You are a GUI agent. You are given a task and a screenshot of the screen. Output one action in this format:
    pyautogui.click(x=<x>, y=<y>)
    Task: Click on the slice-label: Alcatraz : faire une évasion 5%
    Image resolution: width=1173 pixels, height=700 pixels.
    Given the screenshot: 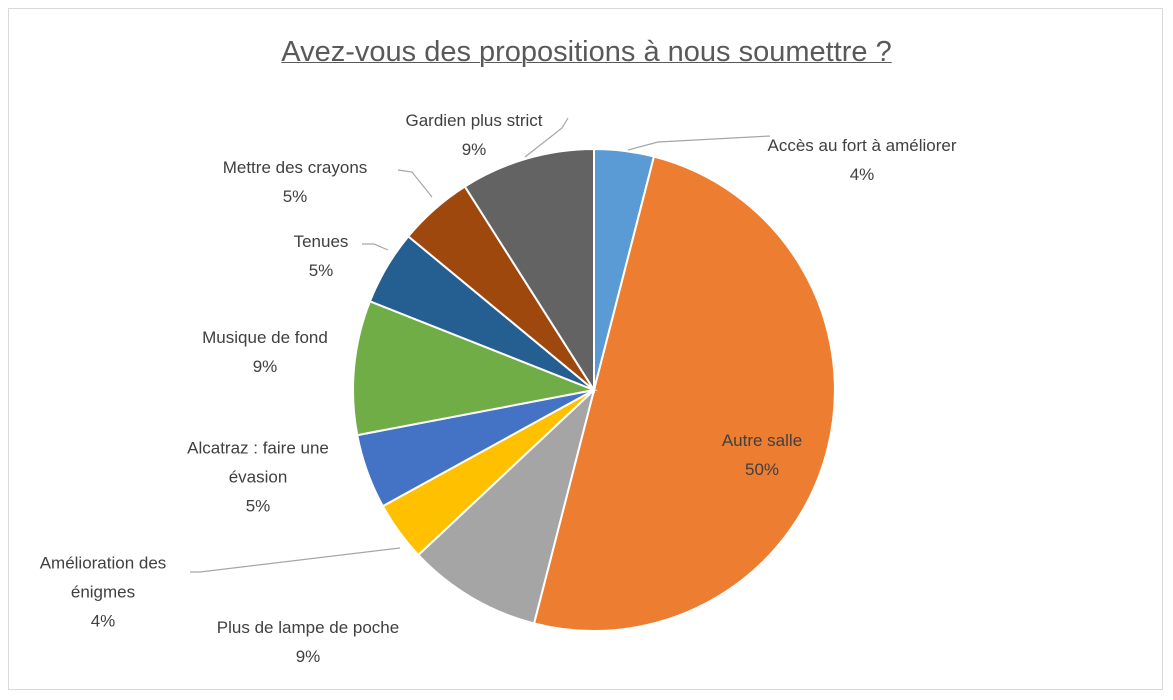 What is the action you would take?
    pyautogui.click(x=258, y=477)
    